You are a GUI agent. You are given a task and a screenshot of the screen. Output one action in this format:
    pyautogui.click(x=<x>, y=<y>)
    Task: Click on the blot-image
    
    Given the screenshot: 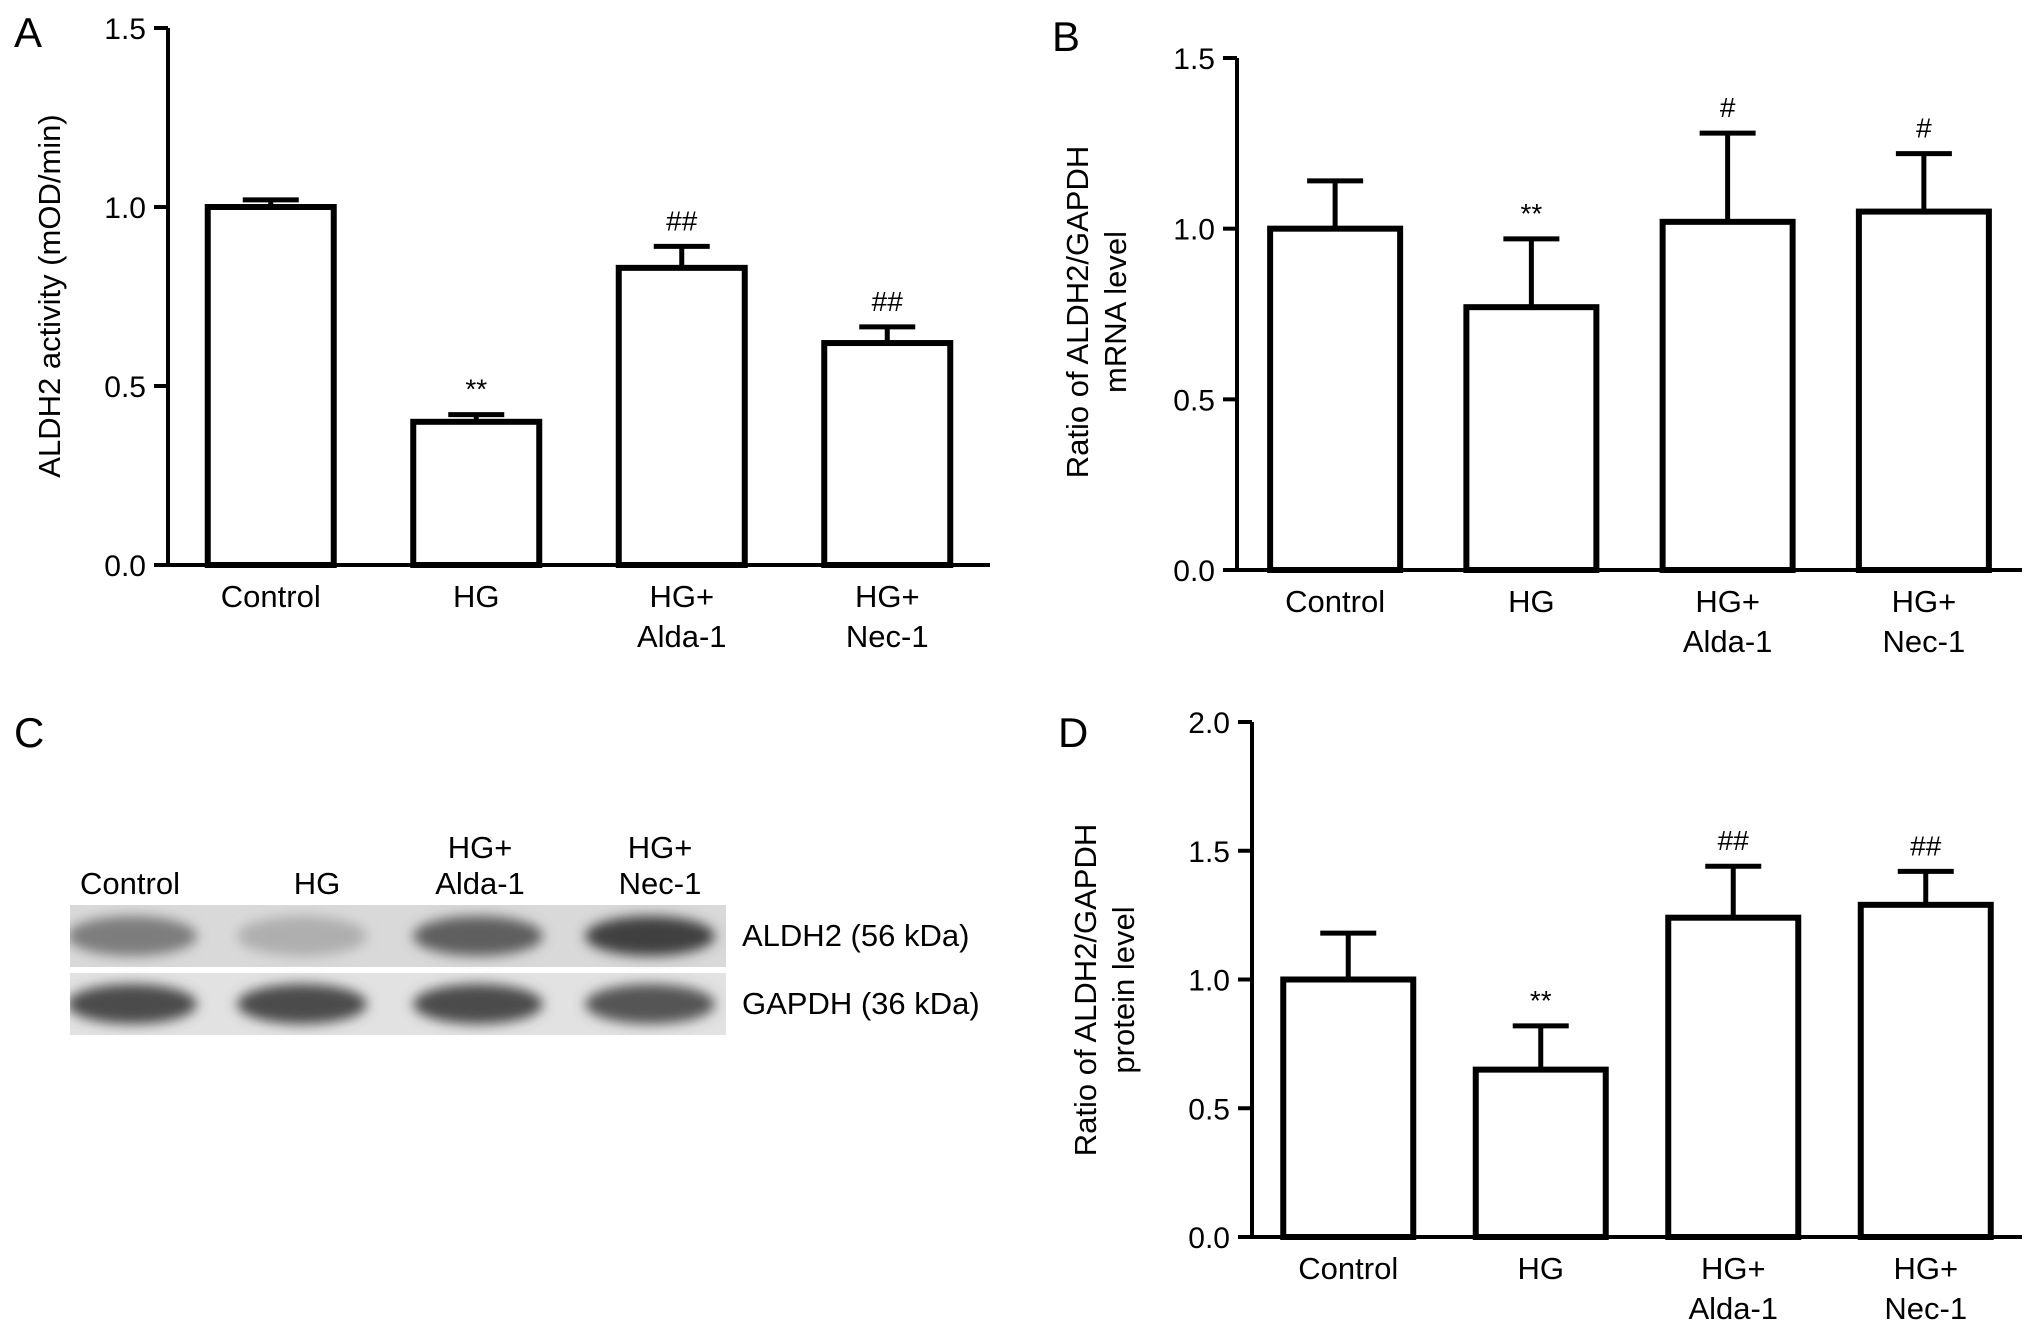 What is the action you would take?
    pyautogui.click(x=398, y=970)
    